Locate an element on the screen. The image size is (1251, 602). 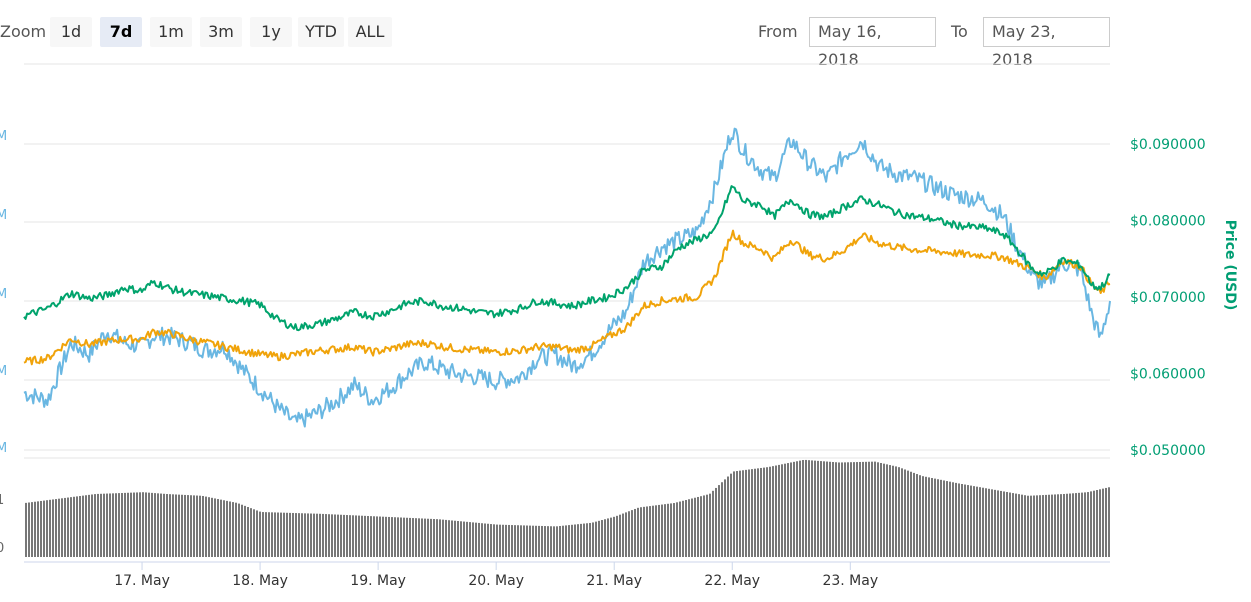
zoom-1m-button: 1m is located at coordinates (171, 32).